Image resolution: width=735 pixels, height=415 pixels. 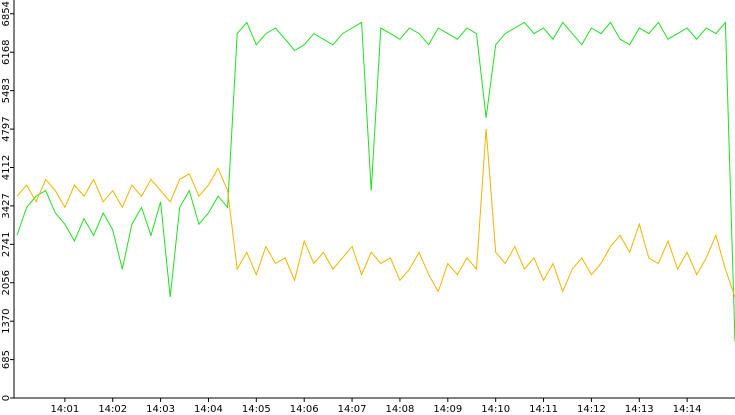 I want to click on x-tick-label: 14:05, so click(x=256, y=409).